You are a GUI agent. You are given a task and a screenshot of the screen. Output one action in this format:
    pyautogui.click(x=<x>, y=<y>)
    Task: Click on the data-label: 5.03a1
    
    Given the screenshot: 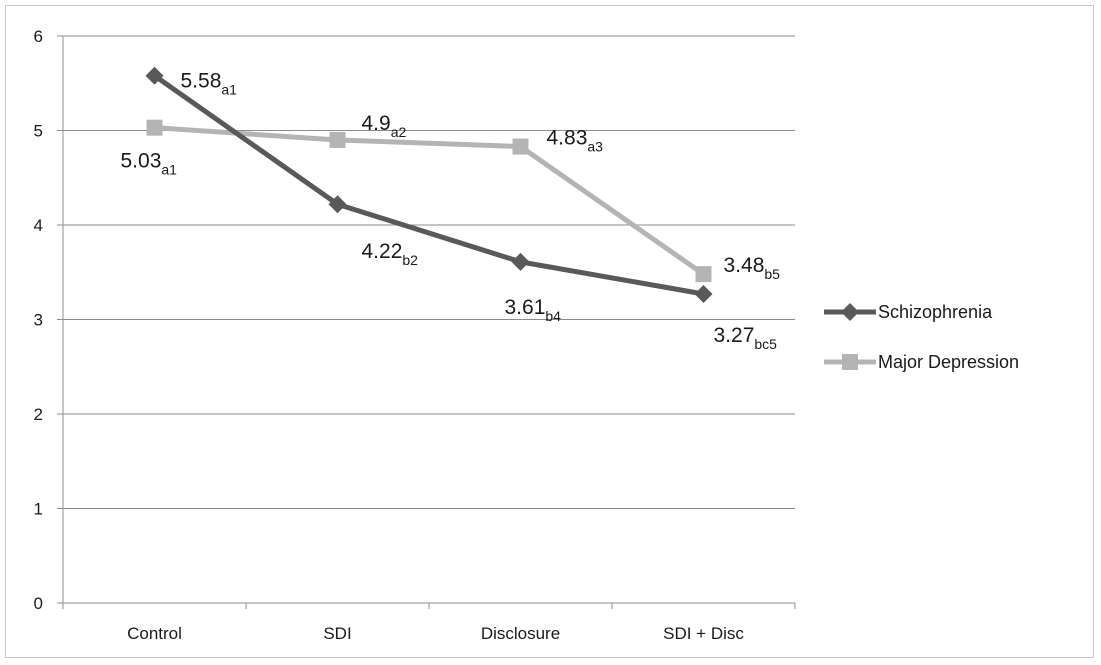 What is the action you would take?
    pyautogui.click(x=149, y=164)
    